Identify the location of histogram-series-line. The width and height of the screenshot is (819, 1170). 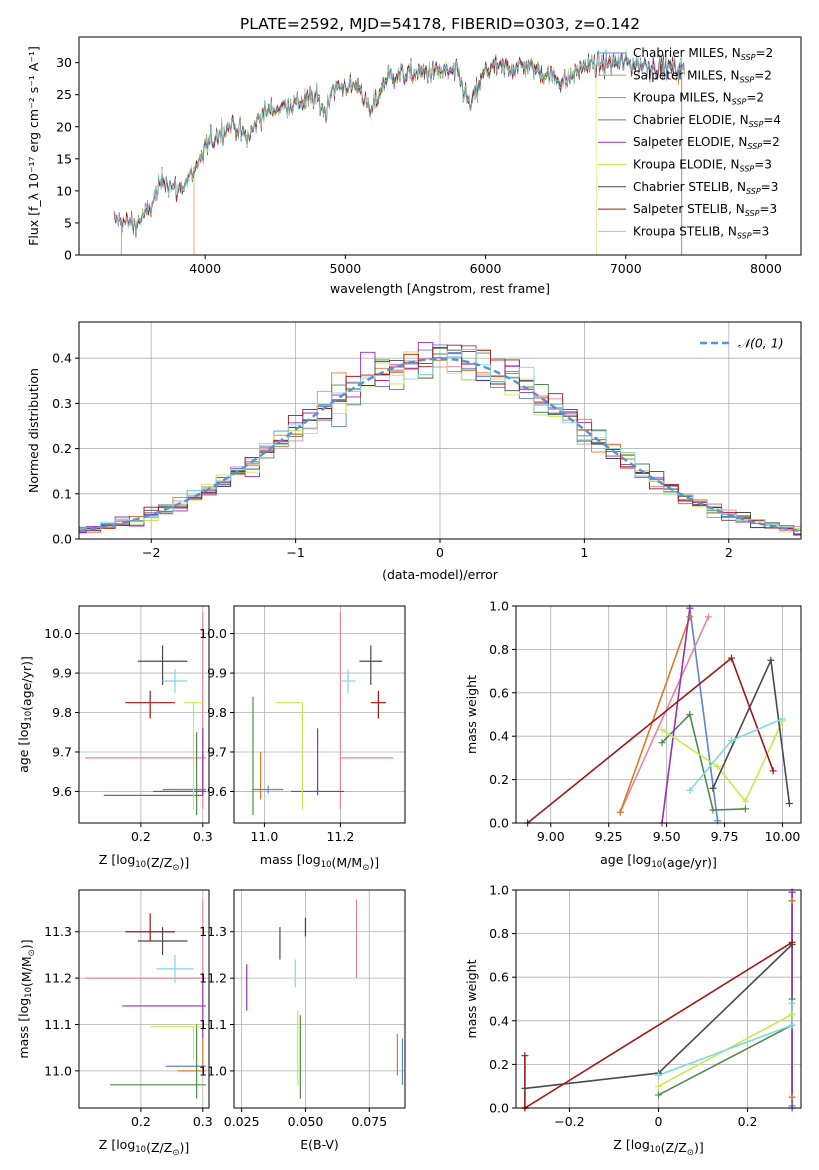
(440, 440).